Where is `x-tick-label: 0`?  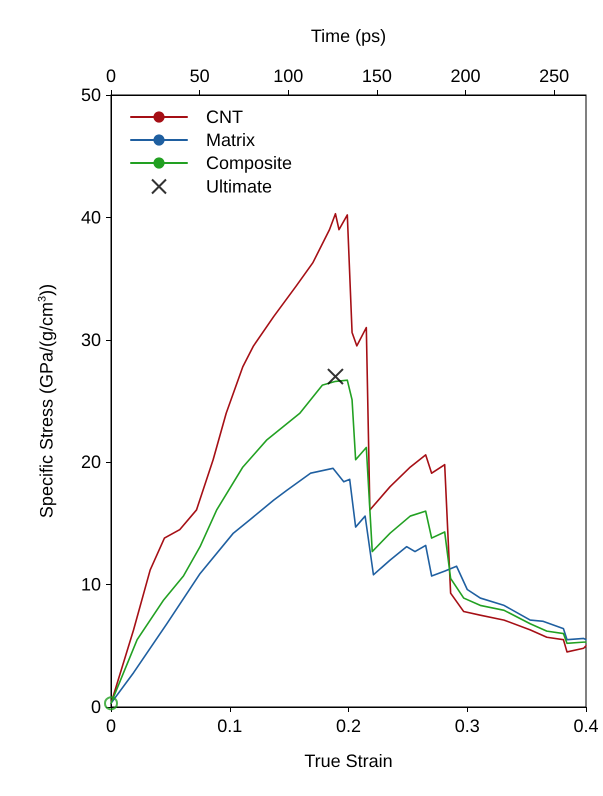 x-tick-label: 0 is located at coordinates (111, 726).